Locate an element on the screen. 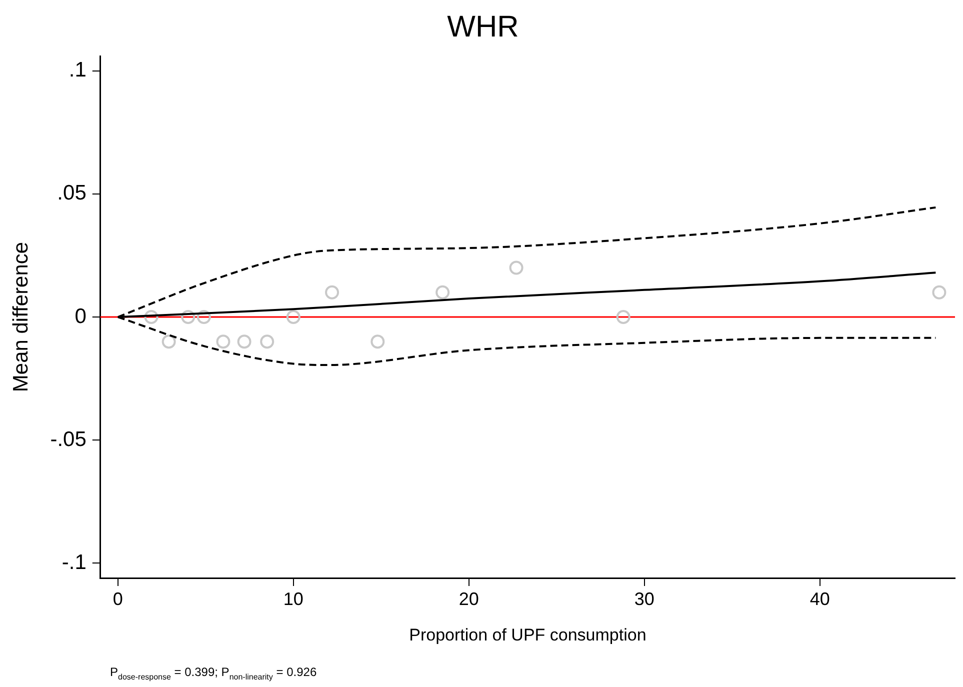  x-tick-label: 10 is located at coordinates (293, 598).